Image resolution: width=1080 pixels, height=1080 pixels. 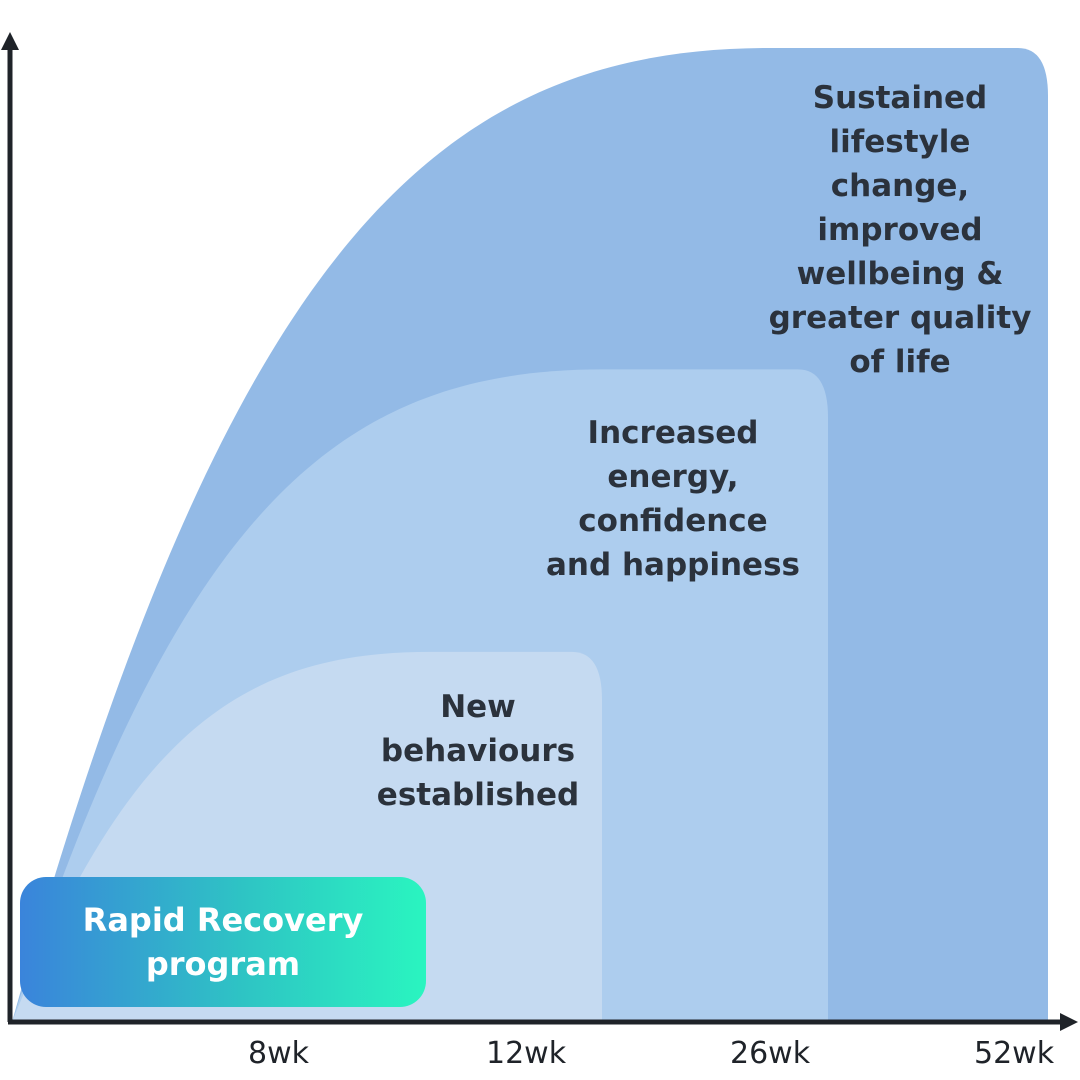 What do you see at coordinates (10, 41) in the screenshot?
I see `y-axis-arrow` at bounding box center [10, 41].